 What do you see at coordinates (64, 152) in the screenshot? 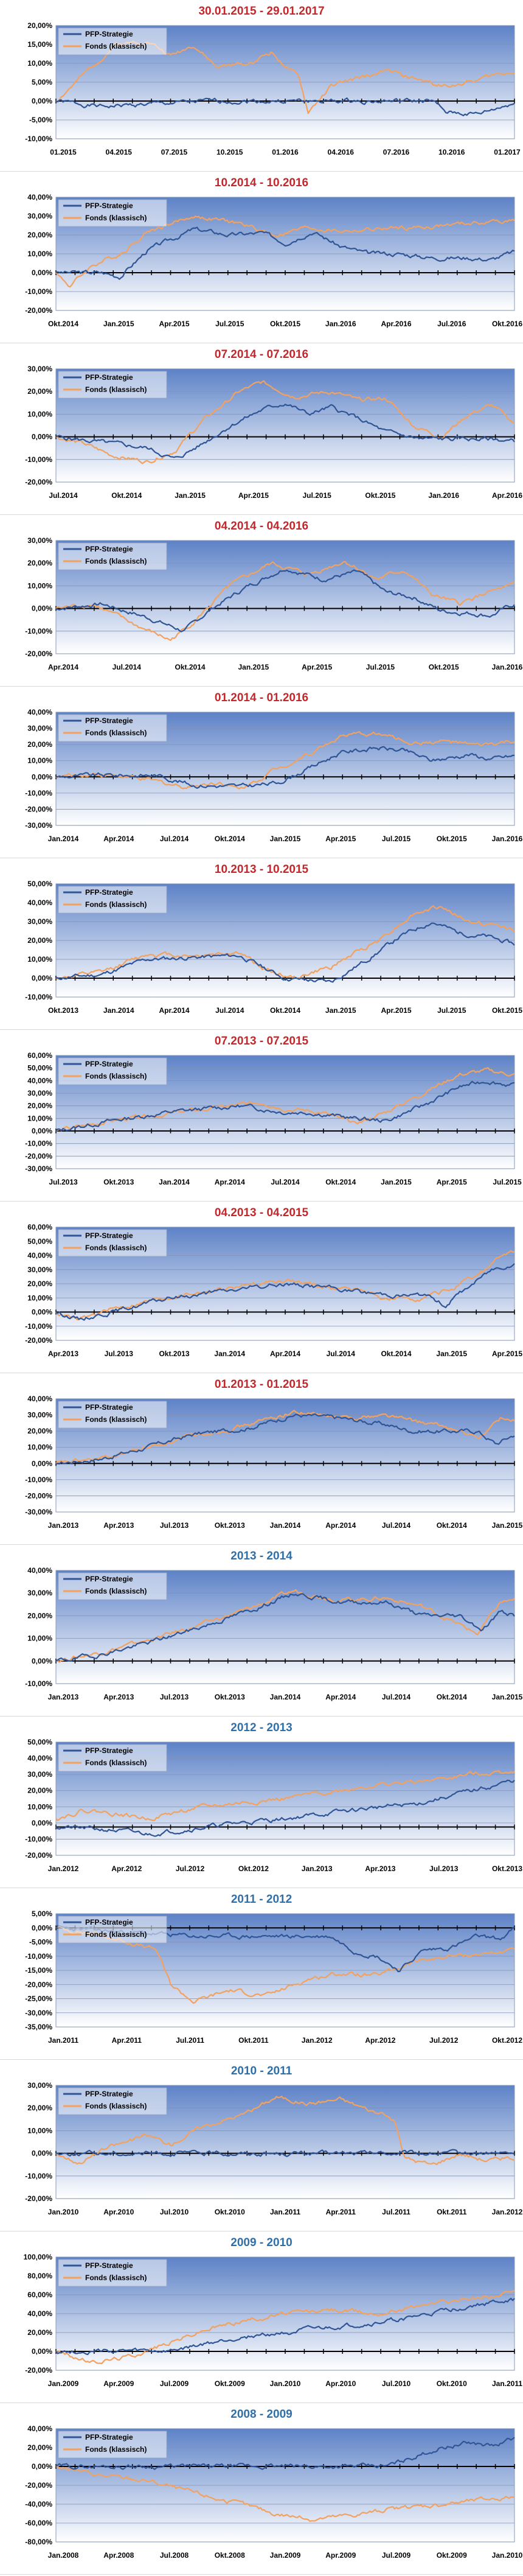
I see `x-tick-label: 01.2015` at bounding box center [64, 152].